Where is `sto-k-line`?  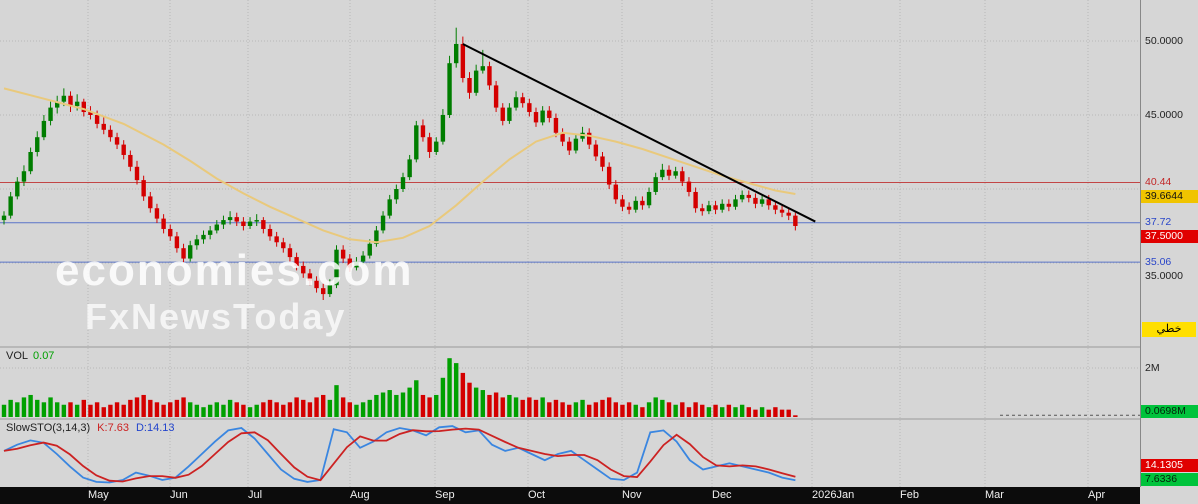
sto-k-line is located at coordinates (399, 454).